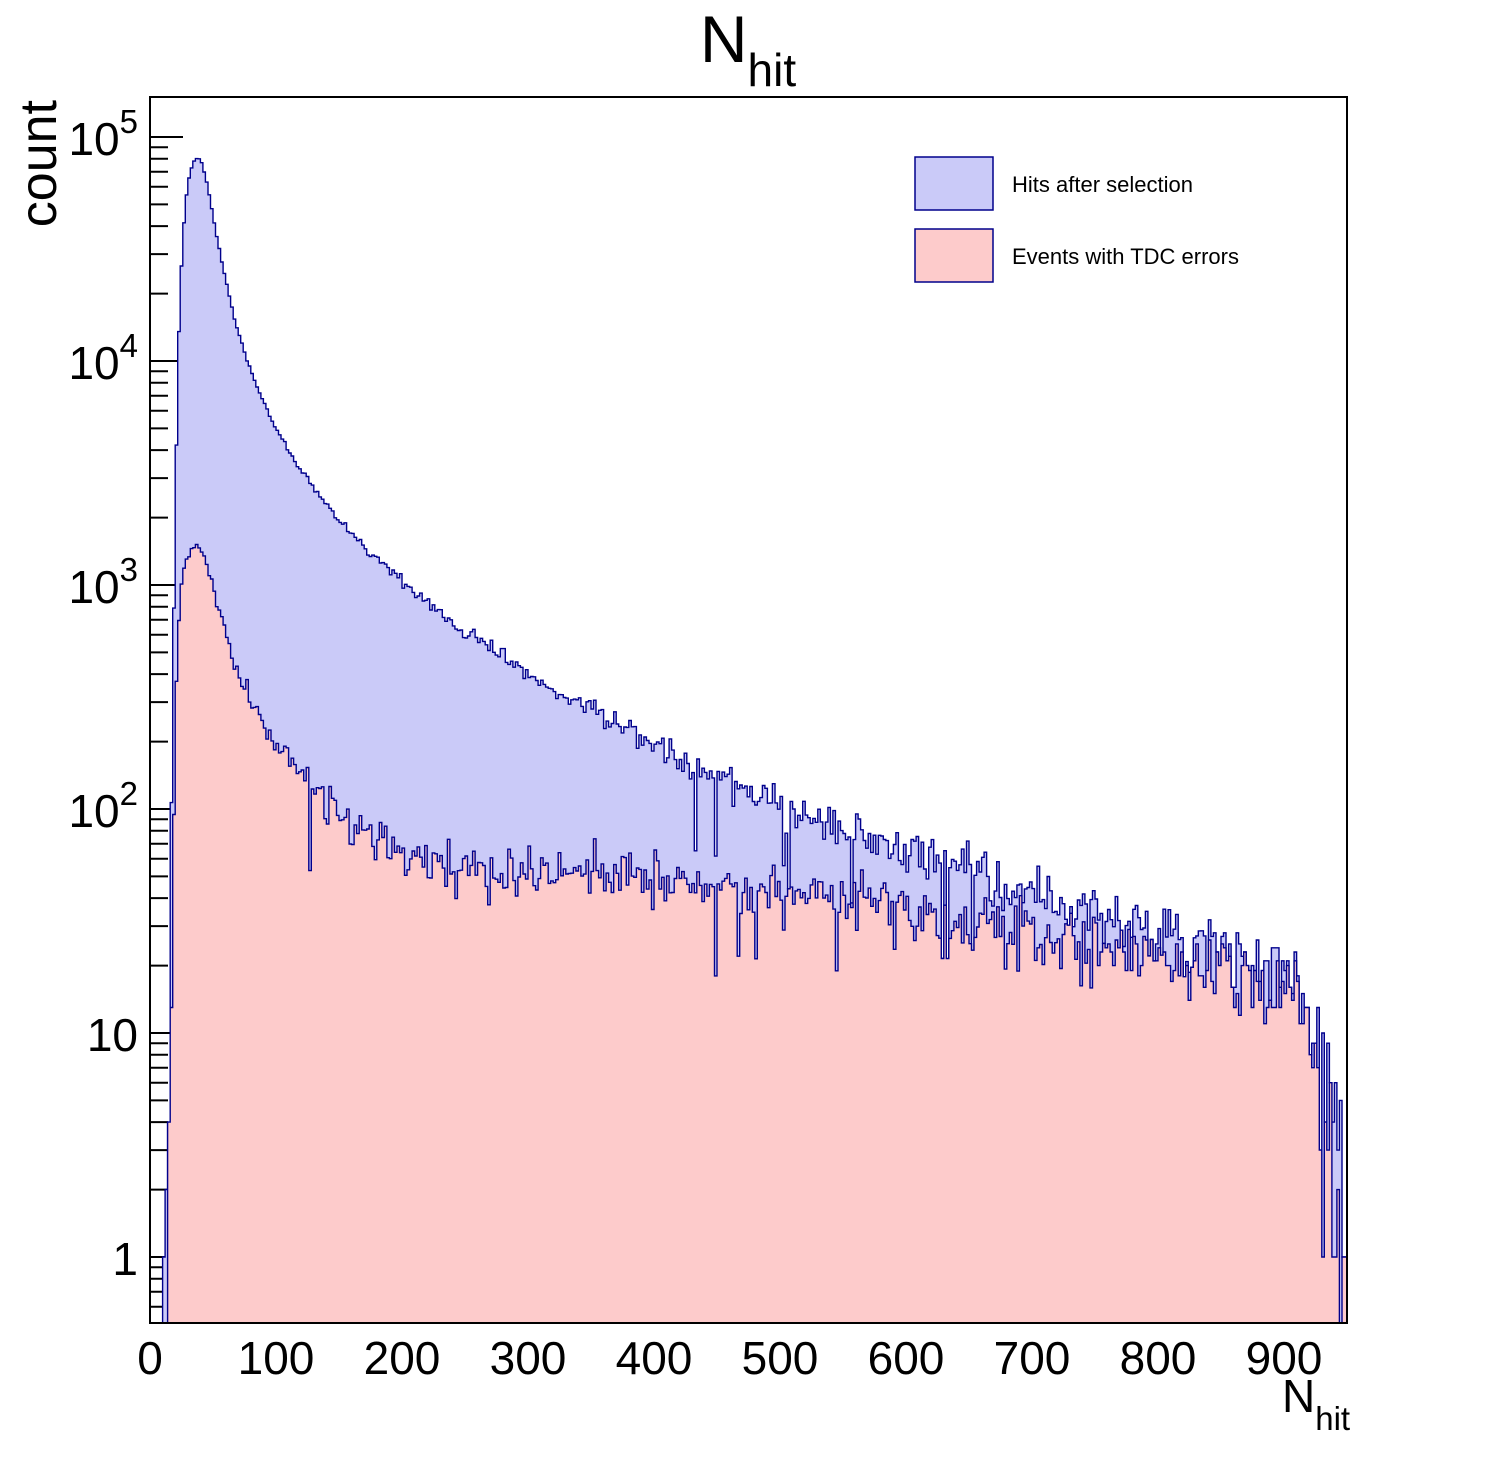 The height and width of the screenshot is (1472, 1496). What do you see at coordinates (103, 582) in the screenshot?
I see `y-tick-label: 10³` at bounding box center [103, 582].